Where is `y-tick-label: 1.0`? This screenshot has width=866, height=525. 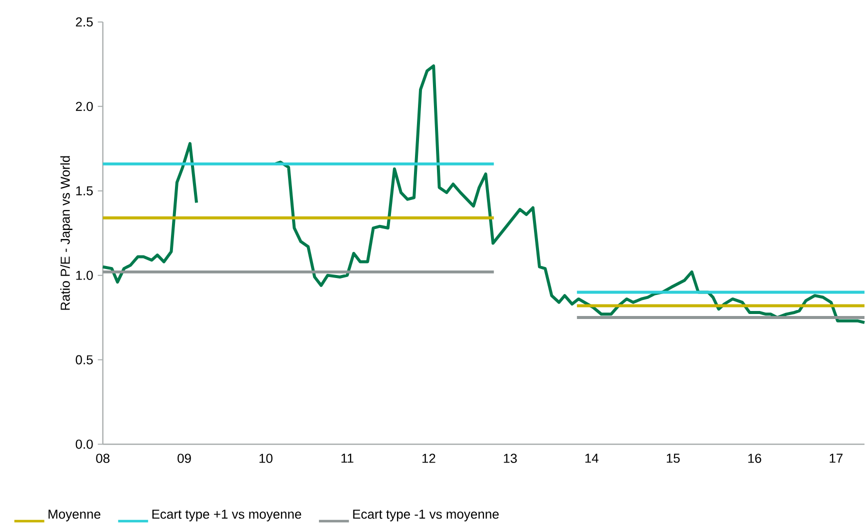 y-tick-label: 1.0 is located at coordinates (84, 275).